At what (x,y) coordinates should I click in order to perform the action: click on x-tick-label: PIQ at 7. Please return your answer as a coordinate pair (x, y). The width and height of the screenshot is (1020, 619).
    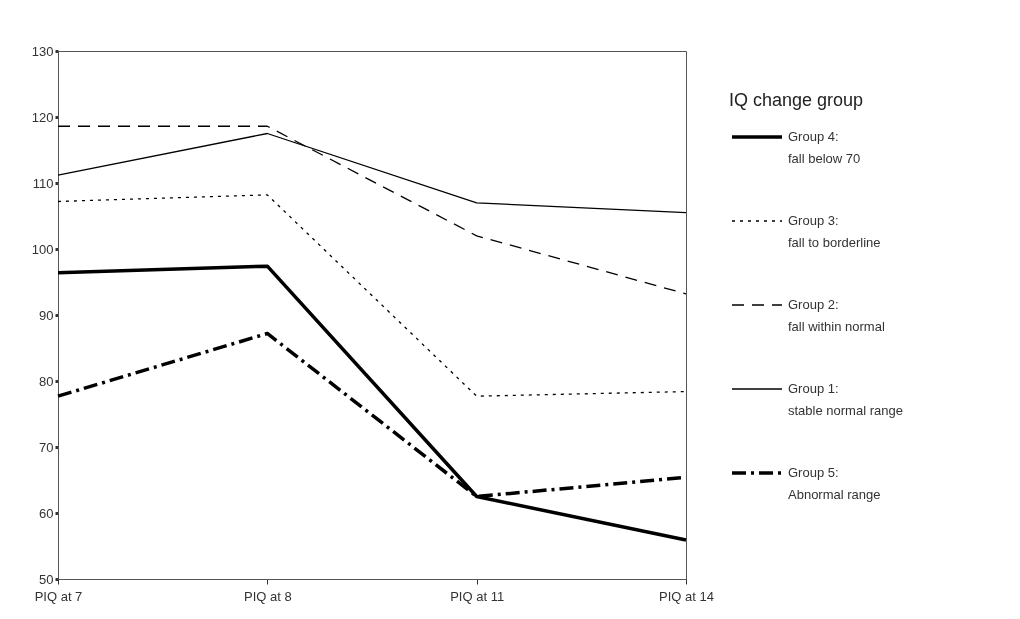
    Looking at the image, I should click on (58, 596).